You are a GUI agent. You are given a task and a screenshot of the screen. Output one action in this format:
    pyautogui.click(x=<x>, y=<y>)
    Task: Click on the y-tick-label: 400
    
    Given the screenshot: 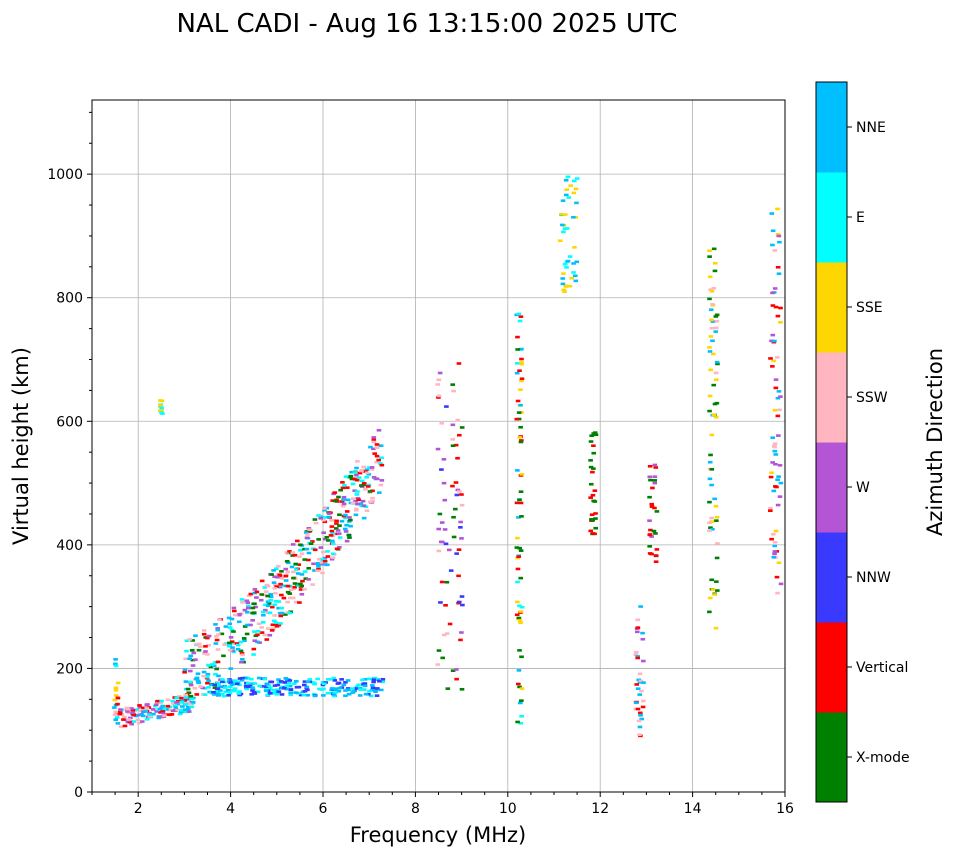 What is the action you would take?
    pyautogui.click(x=69, y=546)
    